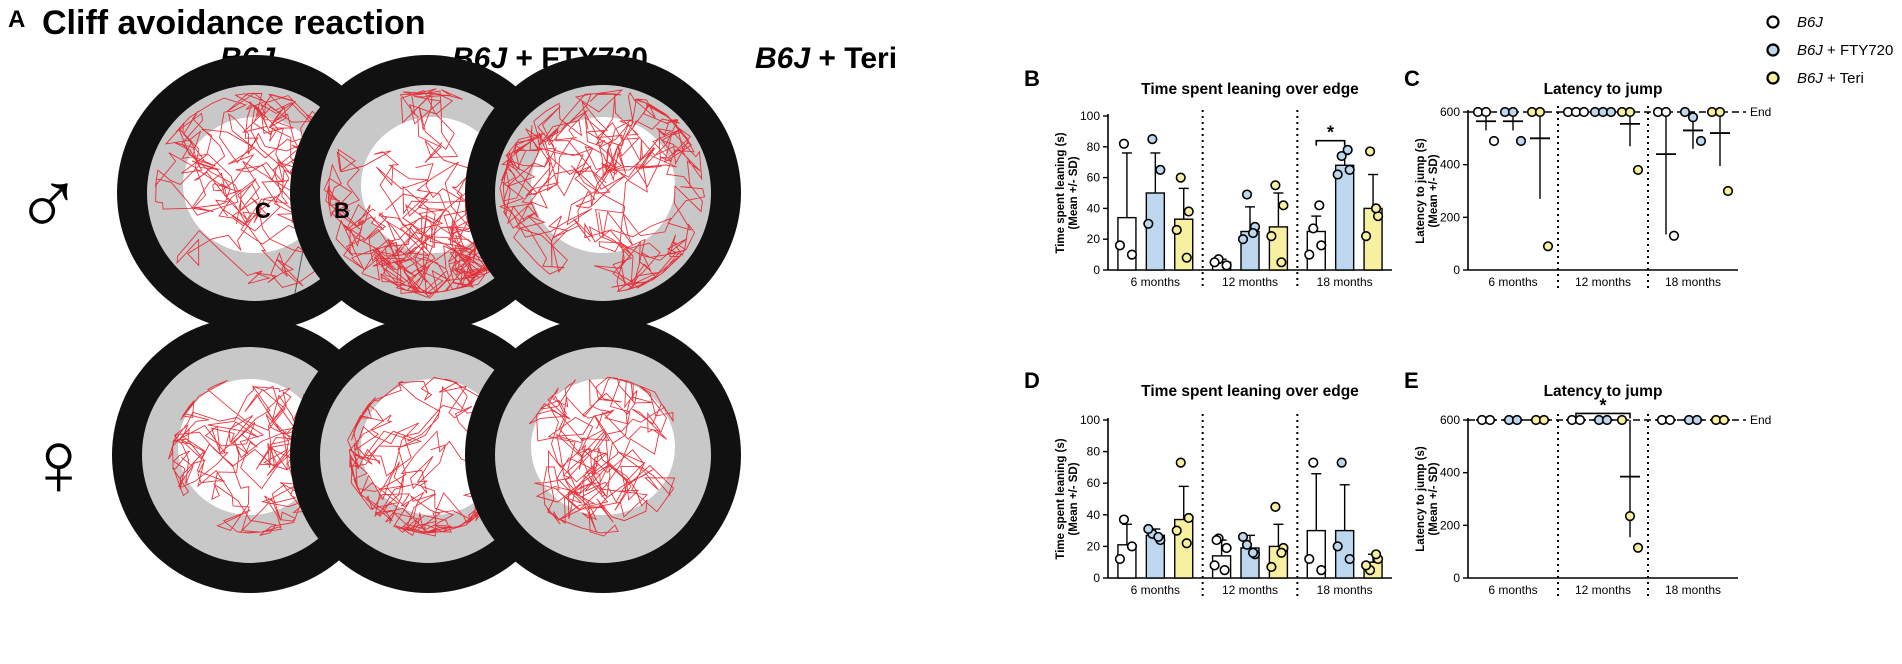  Describe the element at coordinates (1155, 231) in the screenshot. I see `bar` at that location.